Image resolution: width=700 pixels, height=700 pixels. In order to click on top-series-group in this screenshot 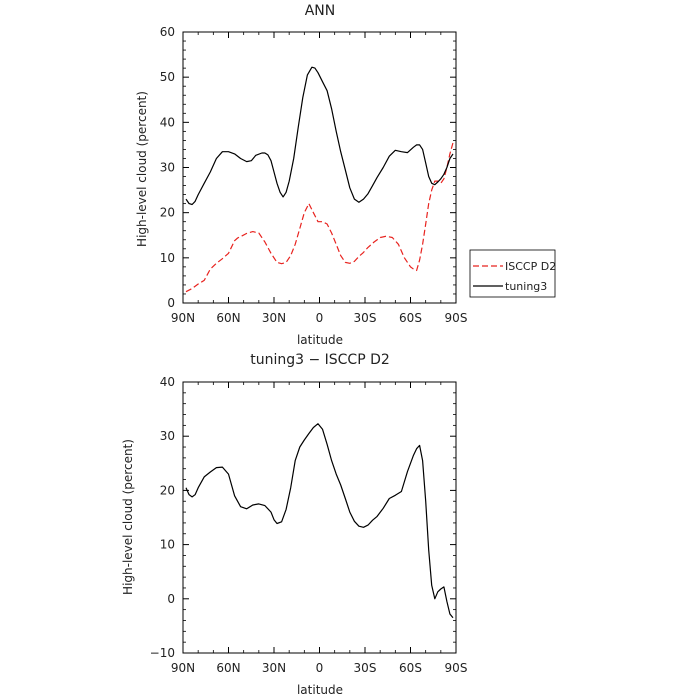, I will do `click(319, 179)`.